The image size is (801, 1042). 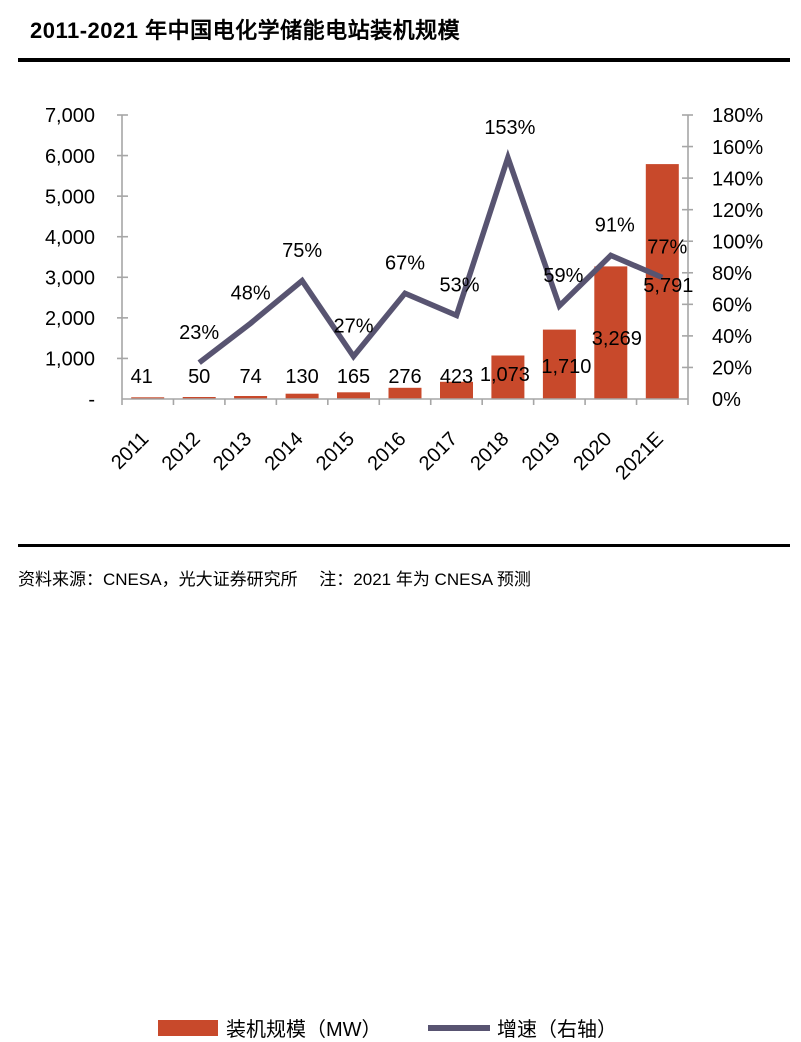 What do you see at coordinates (70, 238) in the screenshot?
I see `left-axis-tick-label: 4,000` at bounding box center [70, 238].